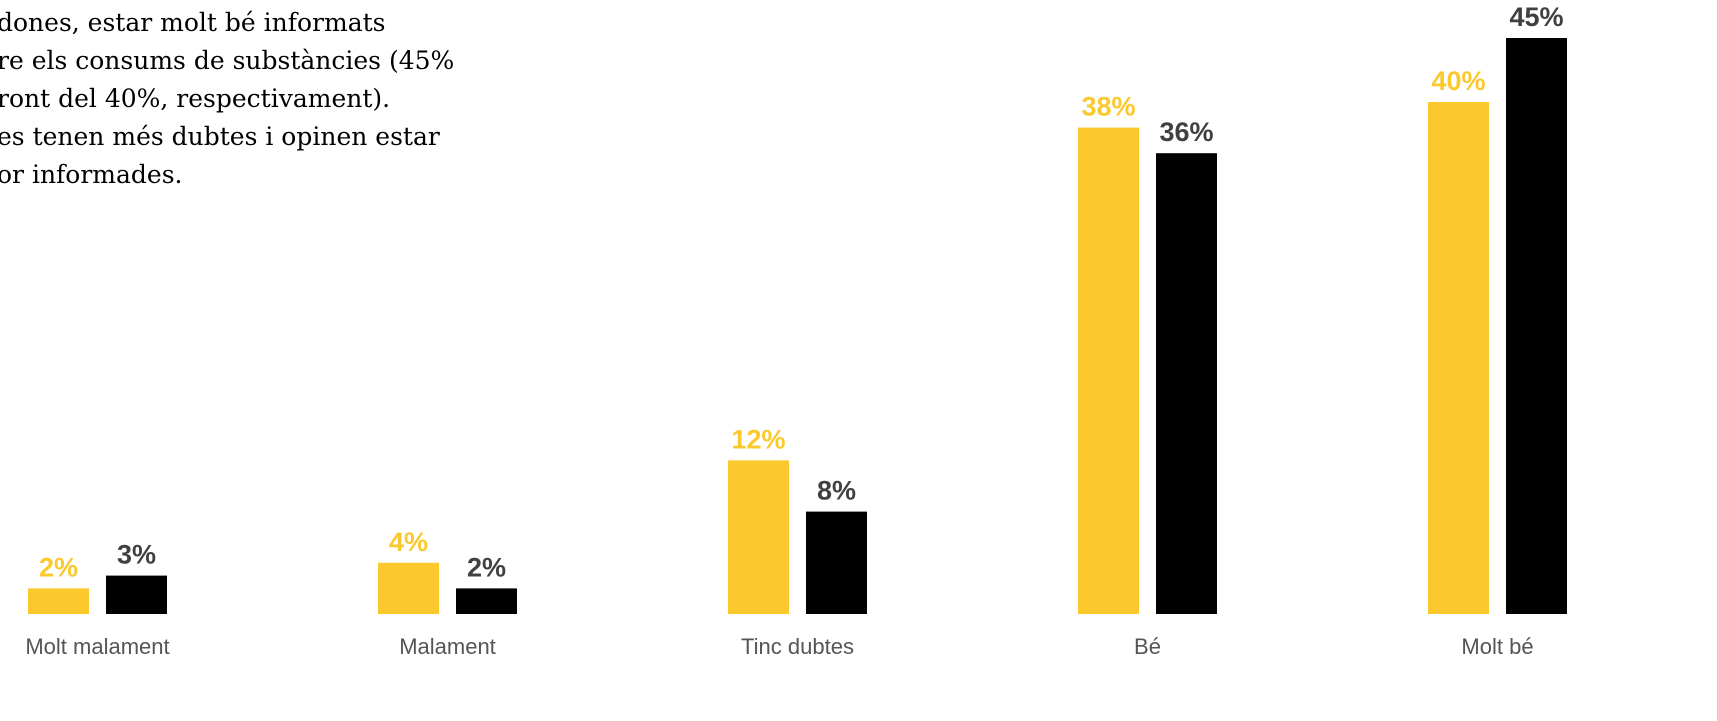 This screenshot has width=1717, height=721. I want to click on intro-line-5: or informades., so click(91, 174).